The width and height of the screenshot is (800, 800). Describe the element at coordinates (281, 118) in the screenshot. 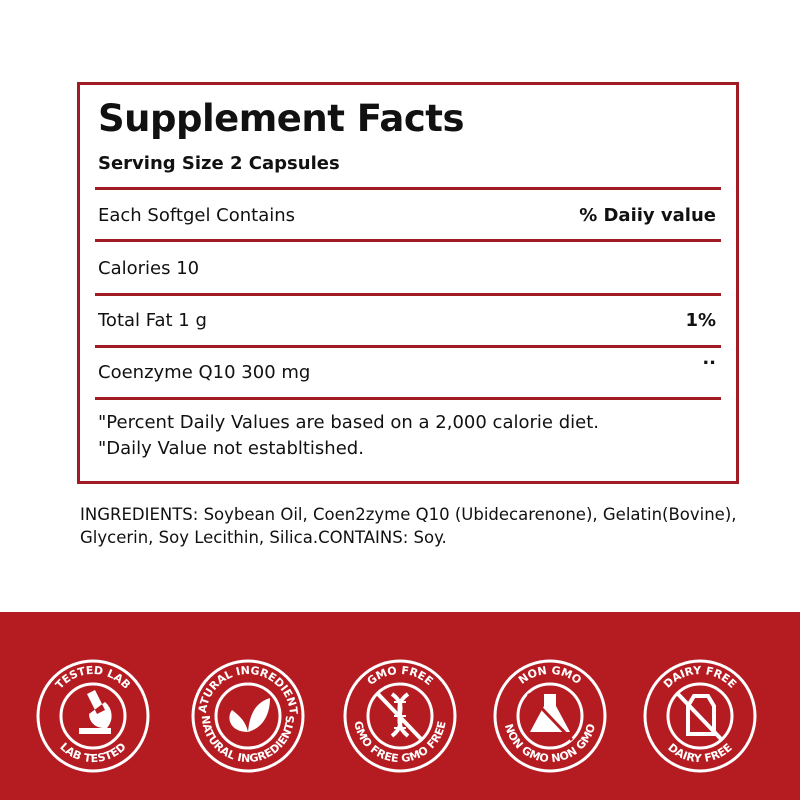

I see `page-title: Supplement Facts` at that location.